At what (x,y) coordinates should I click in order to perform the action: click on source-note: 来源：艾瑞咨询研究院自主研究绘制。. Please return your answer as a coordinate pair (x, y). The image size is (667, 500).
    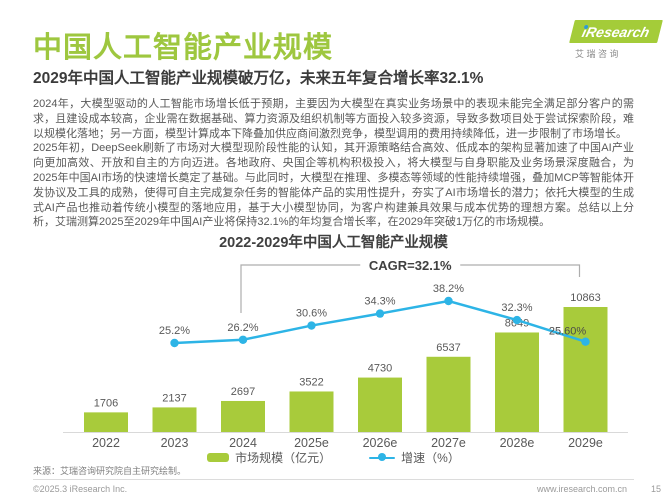
    Looking at the image, I should click on (110, 471).